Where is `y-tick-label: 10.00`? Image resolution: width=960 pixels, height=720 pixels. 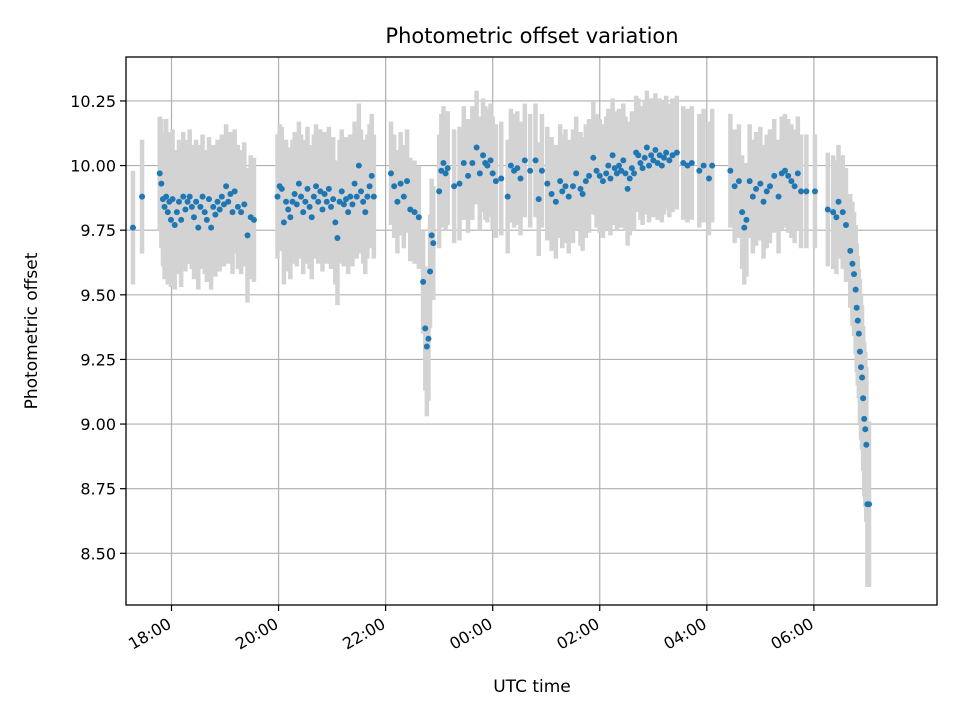 y-tick-label: 10.00 is located at coordinates (93, 166).